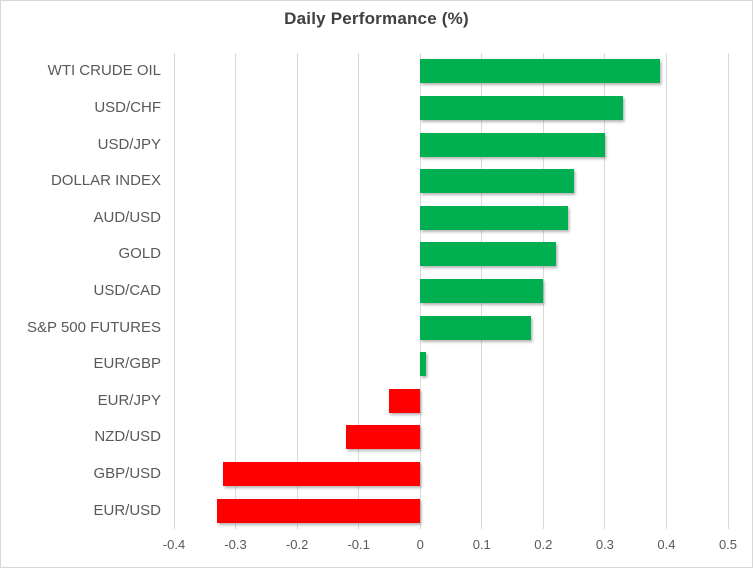 This screenshot has width=753, height=568. I want to click on bar-wti-crude-oil, so click(540, 71).